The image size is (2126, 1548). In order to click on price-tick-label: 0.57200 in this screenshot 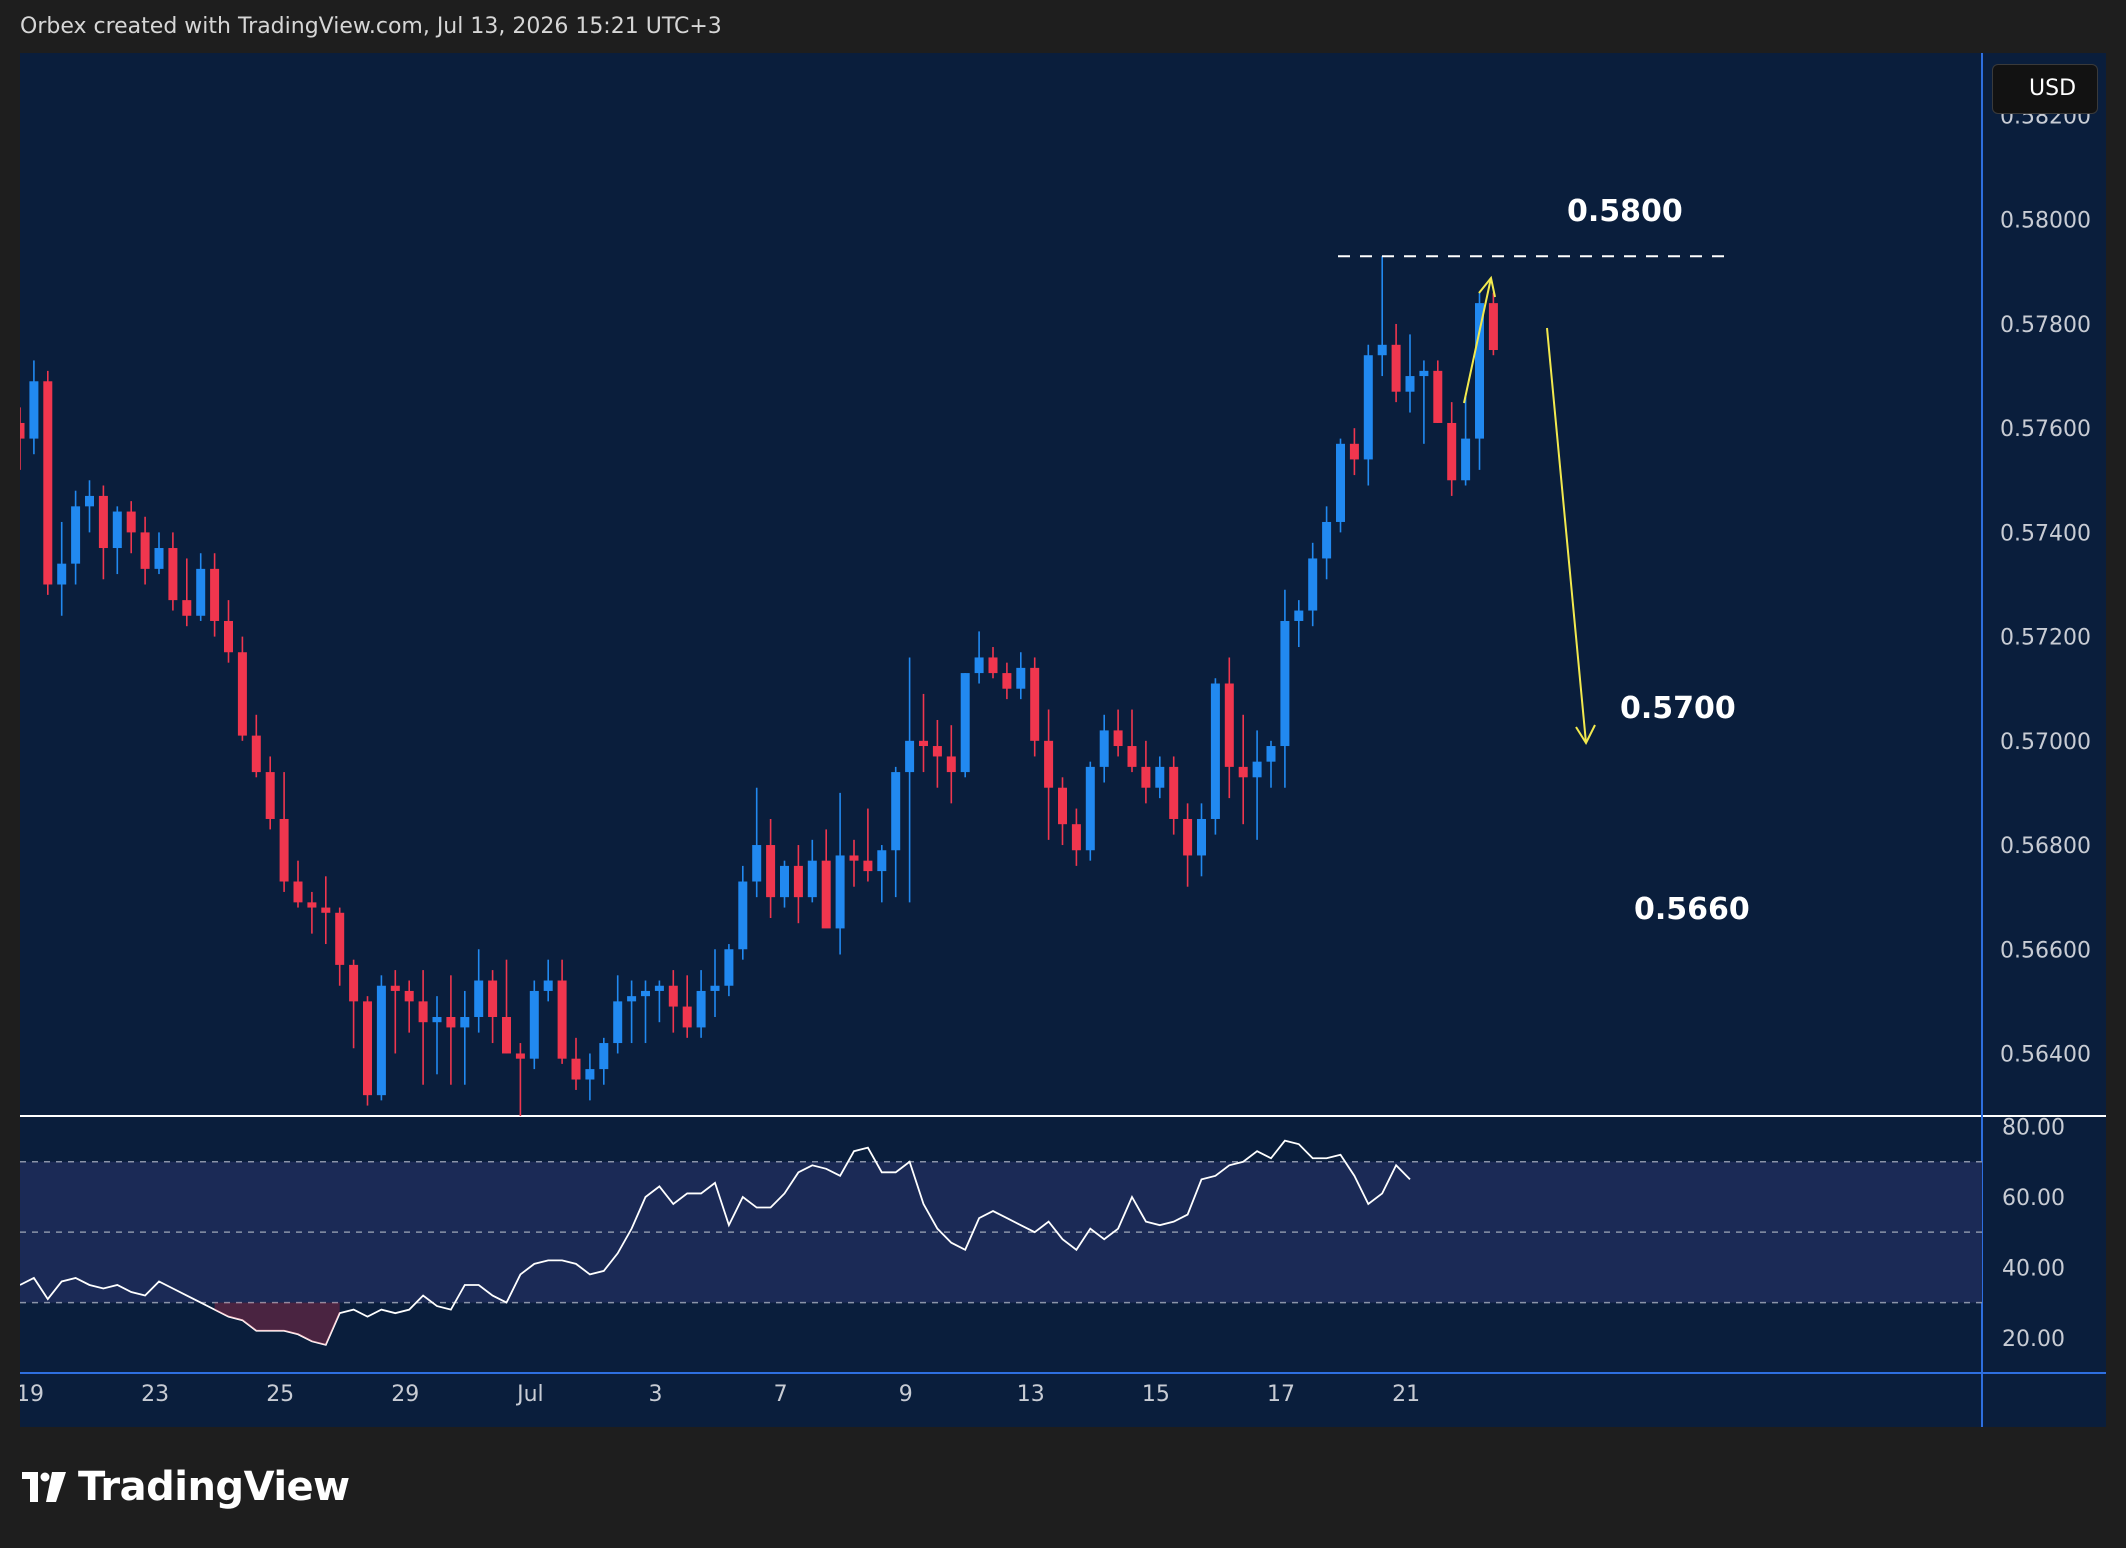, I will do `click(2045, 638)`.